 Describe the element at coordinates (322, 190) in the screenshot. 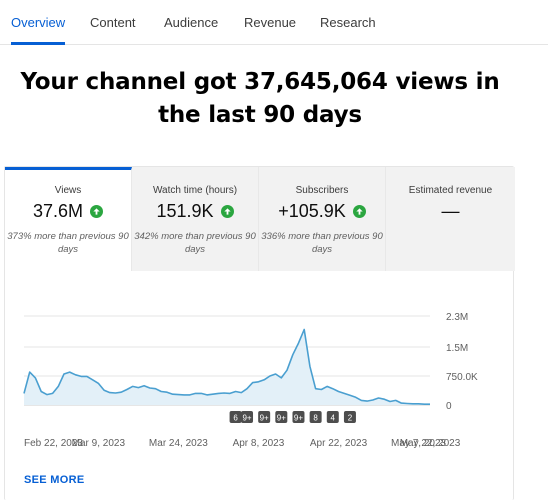

I see `metric-label: Subscribers` at that location.